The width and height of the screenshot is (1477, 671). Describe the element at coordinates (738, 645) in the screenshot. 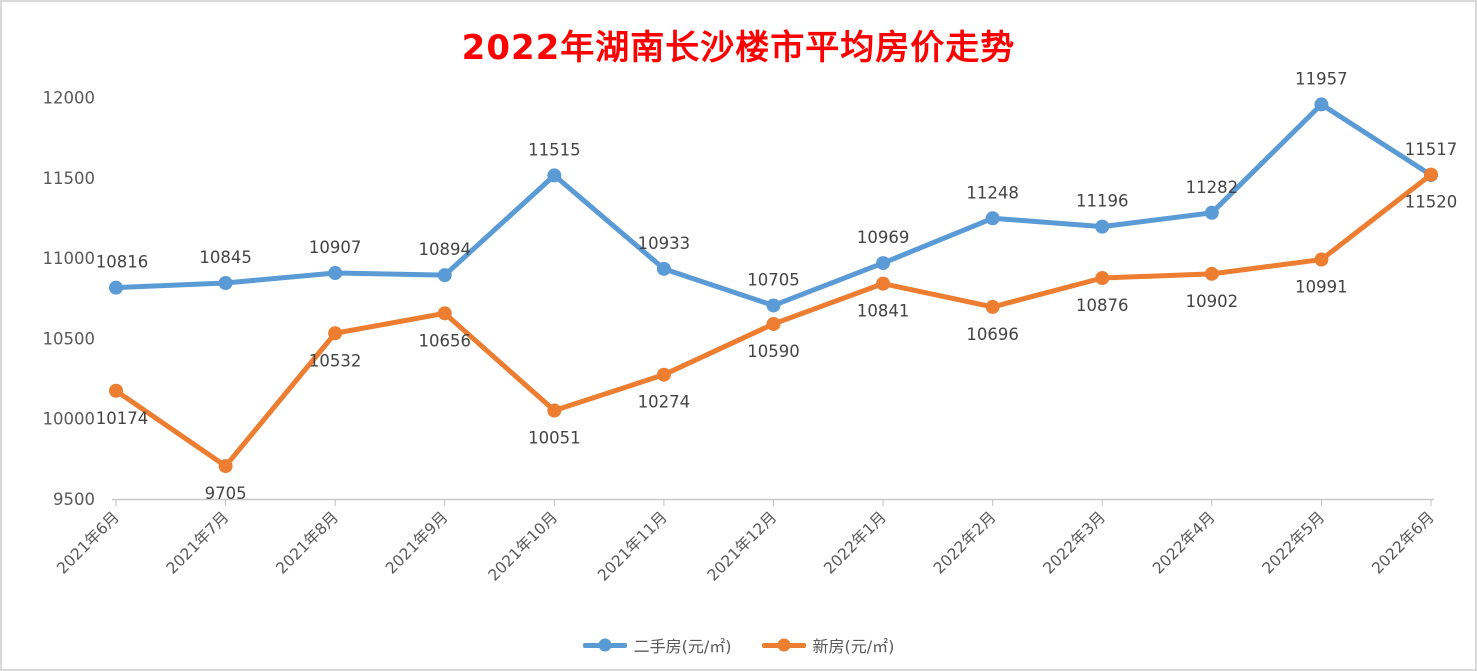

I see `chart-legend: 二手房(元/㎡) 新房(元/㎡)` at that location.